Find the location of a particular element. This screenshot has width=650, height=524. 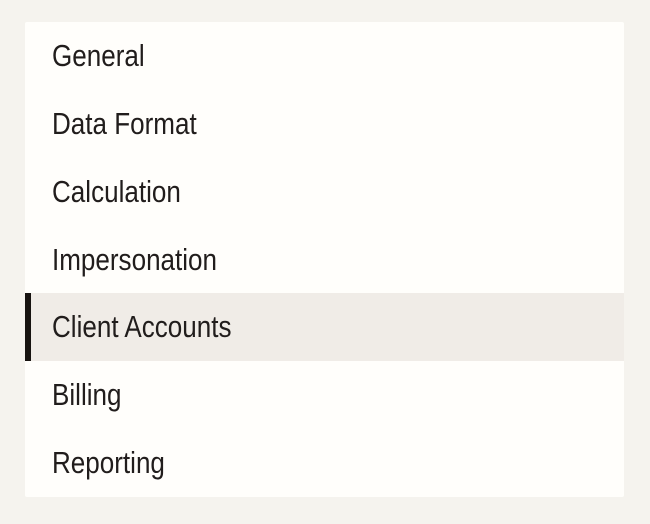

menu-item-label: General is located at coordinates (98, 55).